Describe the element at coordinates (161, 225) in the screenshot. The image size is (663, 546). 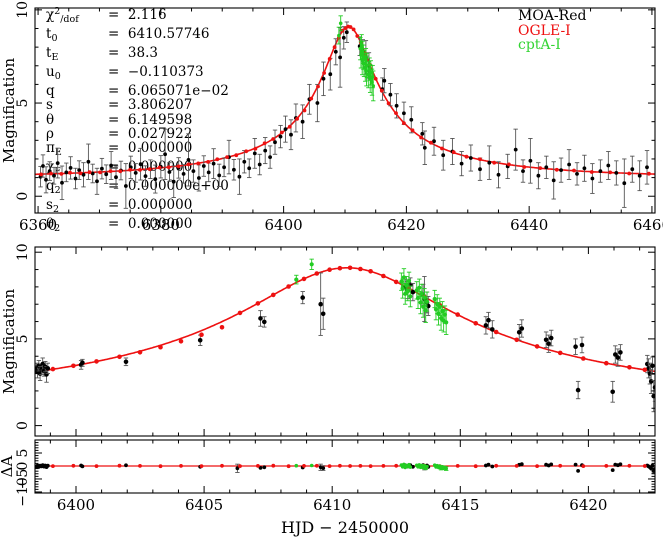
I see `svg-text: 6380` at that location.